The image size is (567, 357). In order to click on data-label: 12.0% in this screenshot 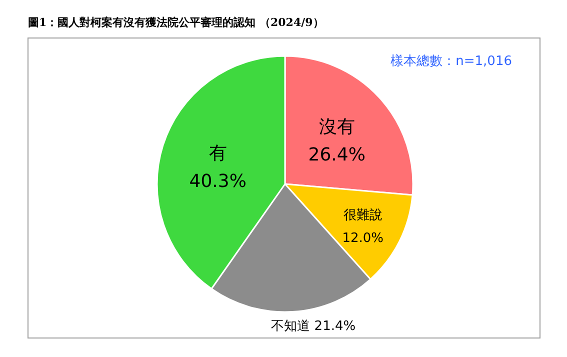, I will do `click(363, 238)`.